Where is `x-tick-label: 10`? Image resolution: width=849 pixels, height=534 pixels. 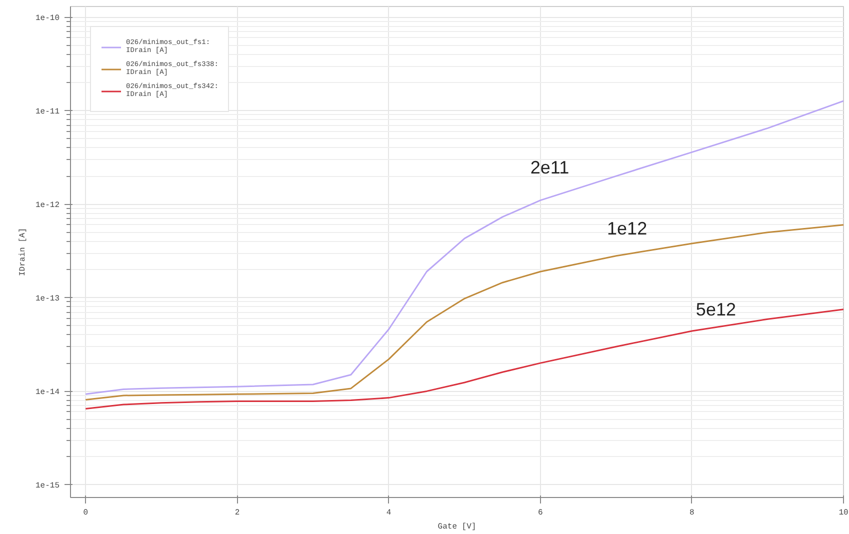
x-tick-label: 10 is located at coordinates (843, 513).